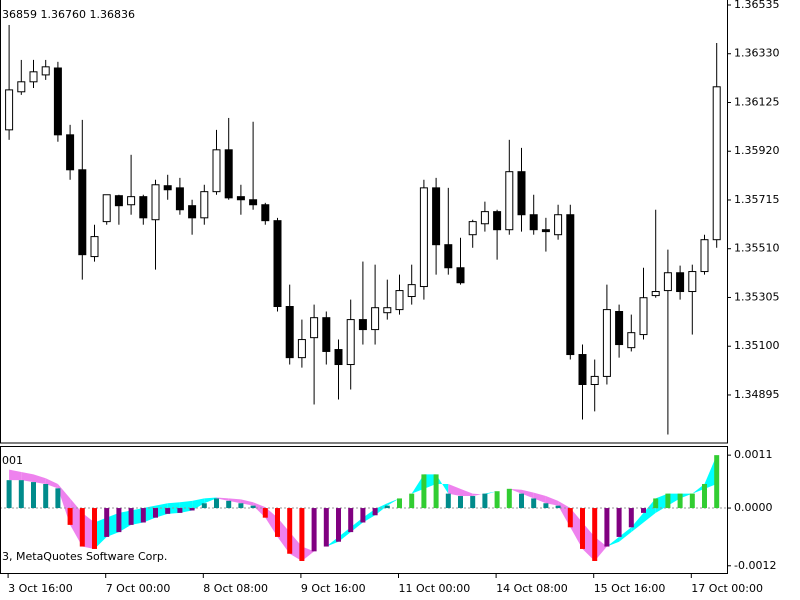 The height and width of the screenshot is (600, 800). What do you see at coordinates (727, 588) in the screenshot?
I see `x-tick-label: 17 Oct 00:00` at bounding box center [727, 588].